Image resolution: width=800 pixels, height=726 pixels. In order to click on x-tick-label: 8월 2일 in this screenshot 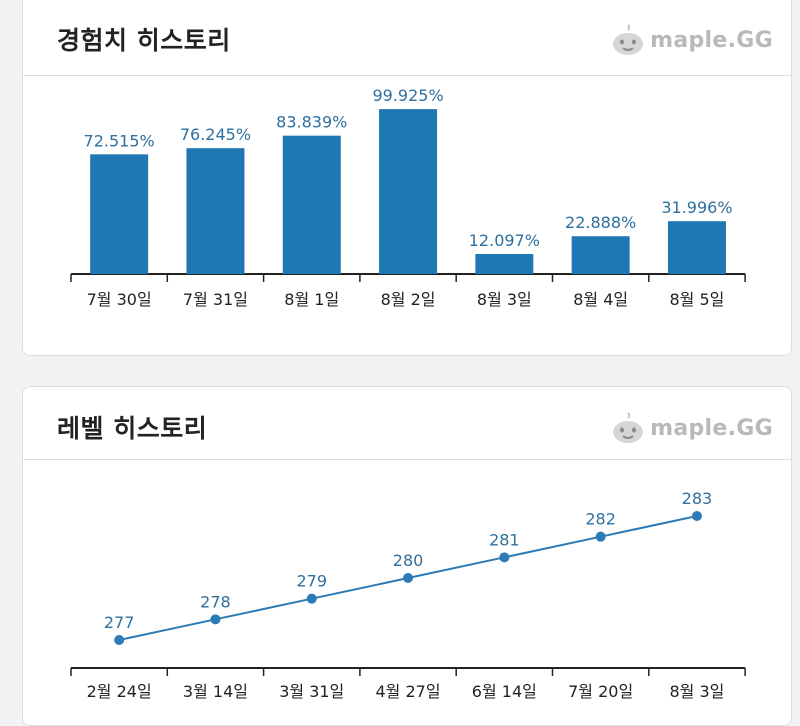, I will do `click(408, 299)`.